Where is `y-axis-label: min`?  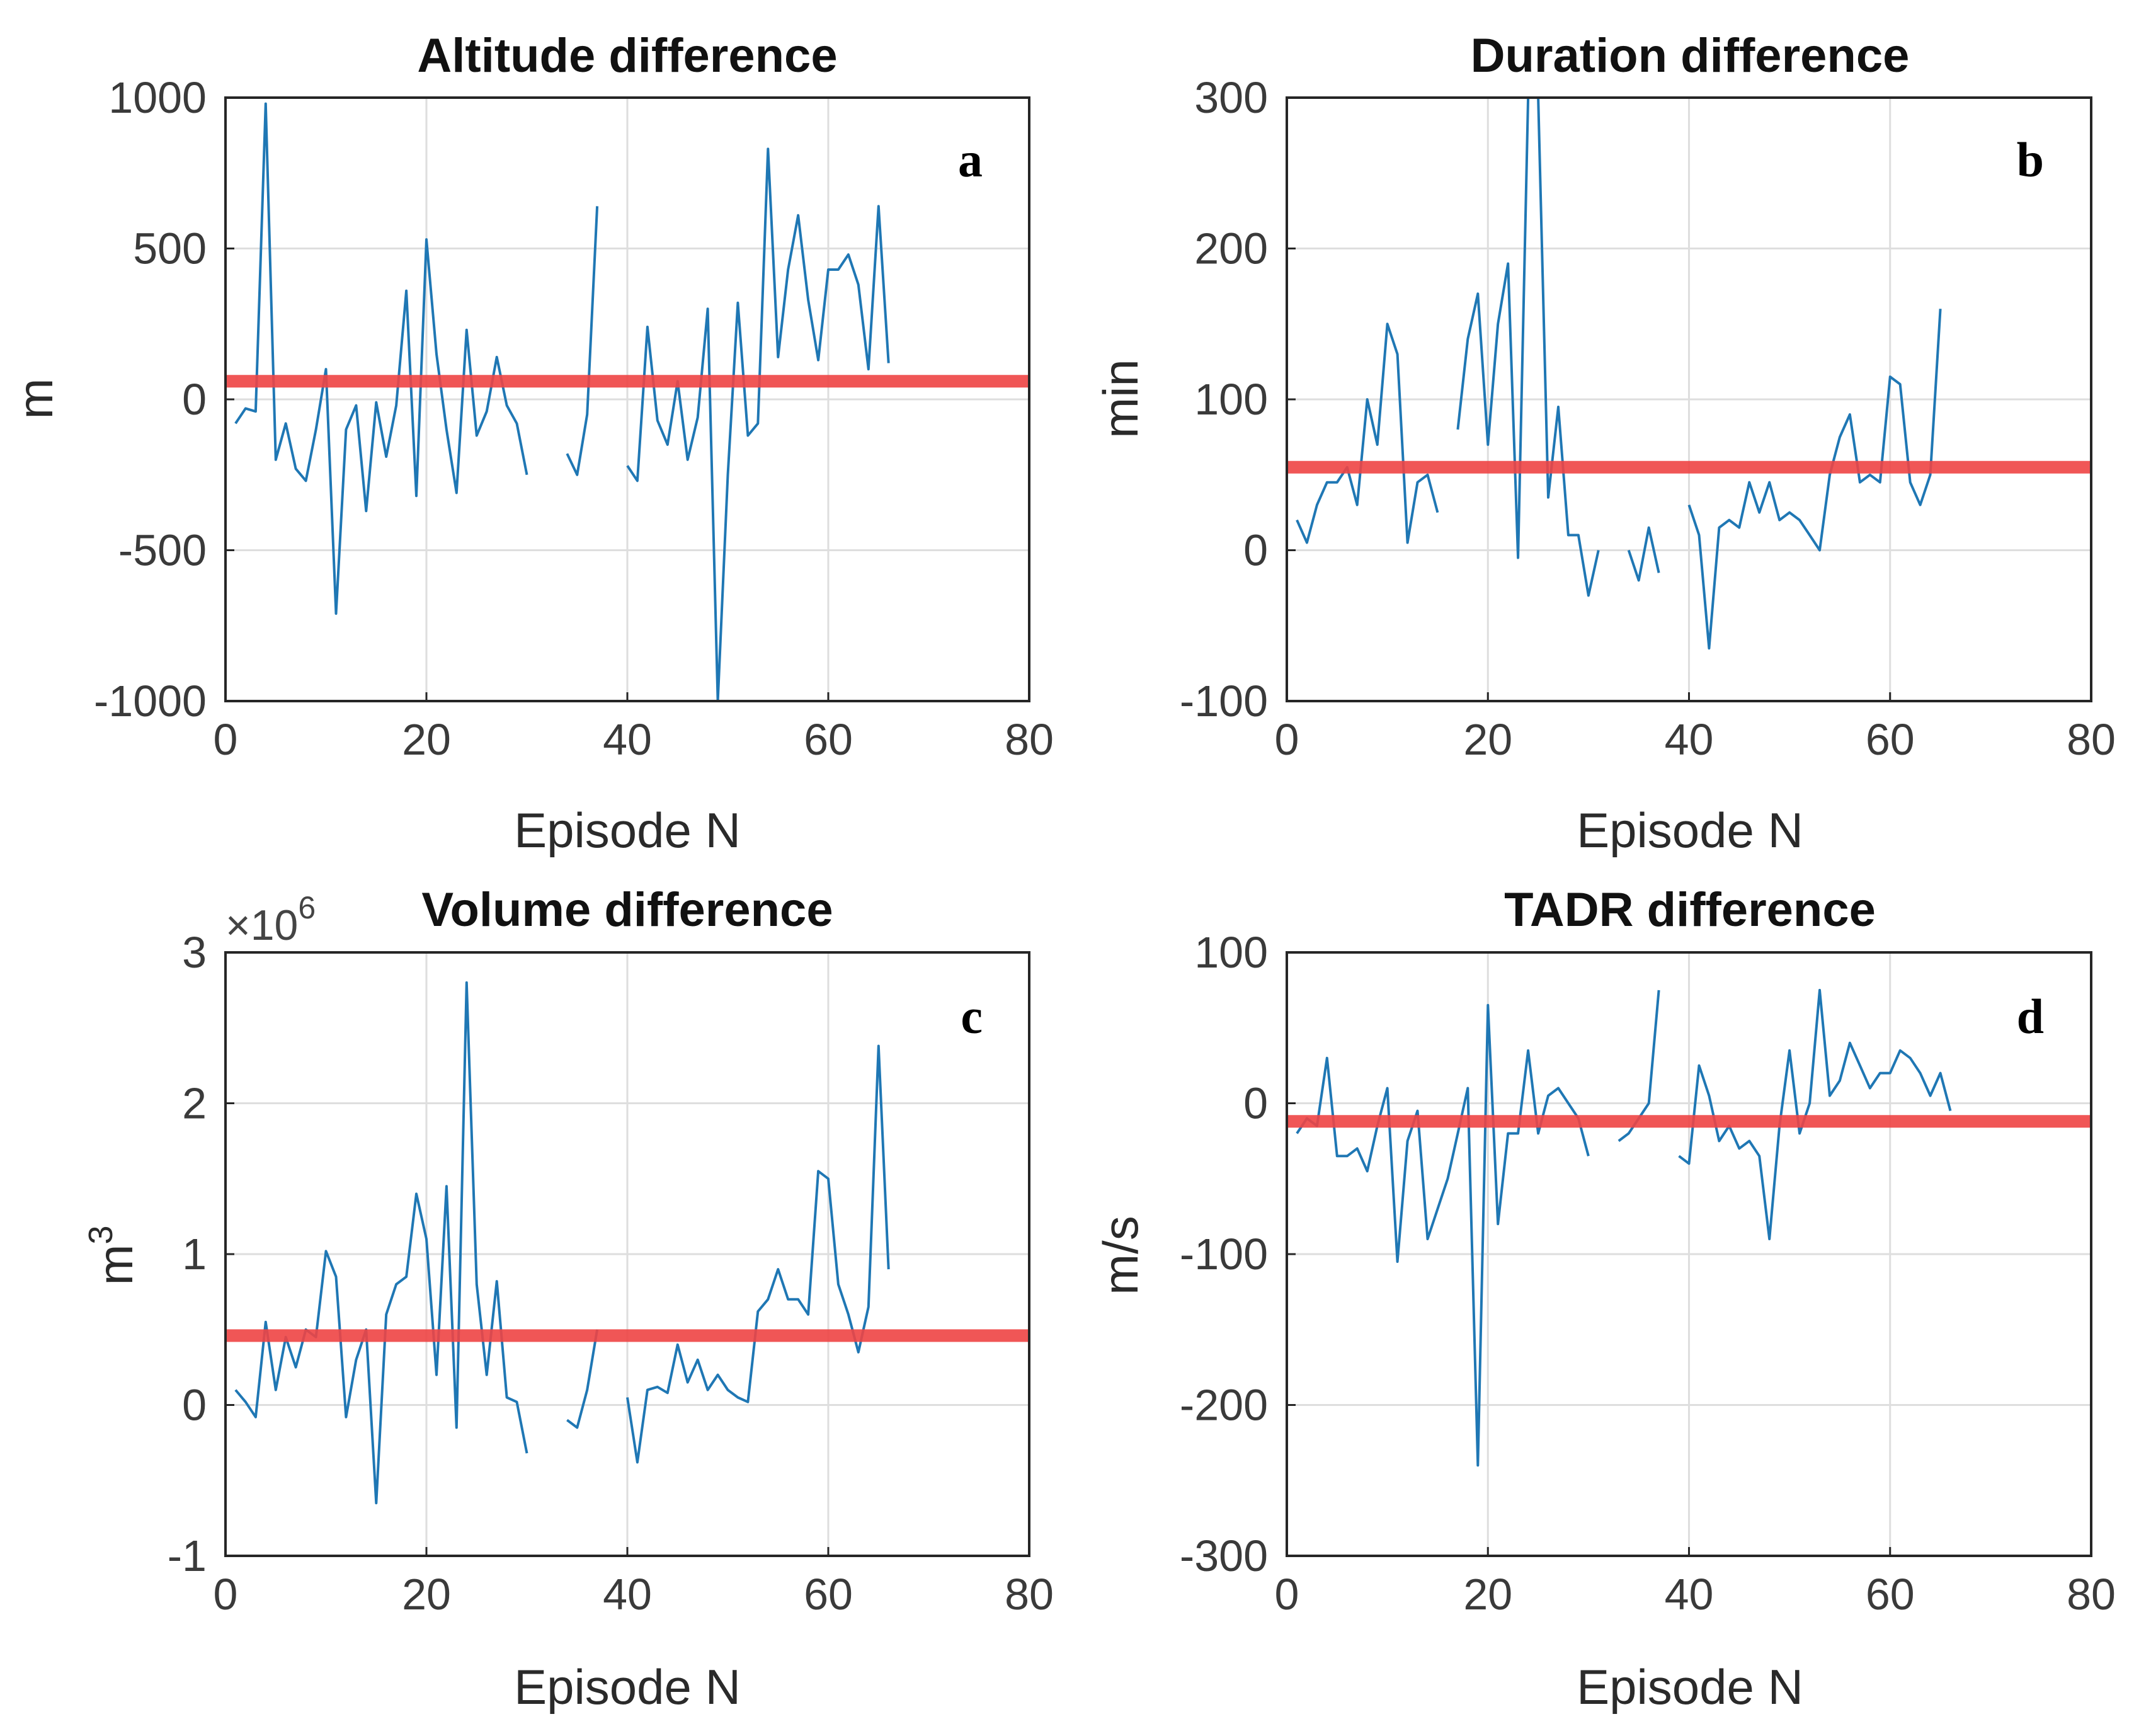 y-axis-label: min is located at coordinates (1120, 398).